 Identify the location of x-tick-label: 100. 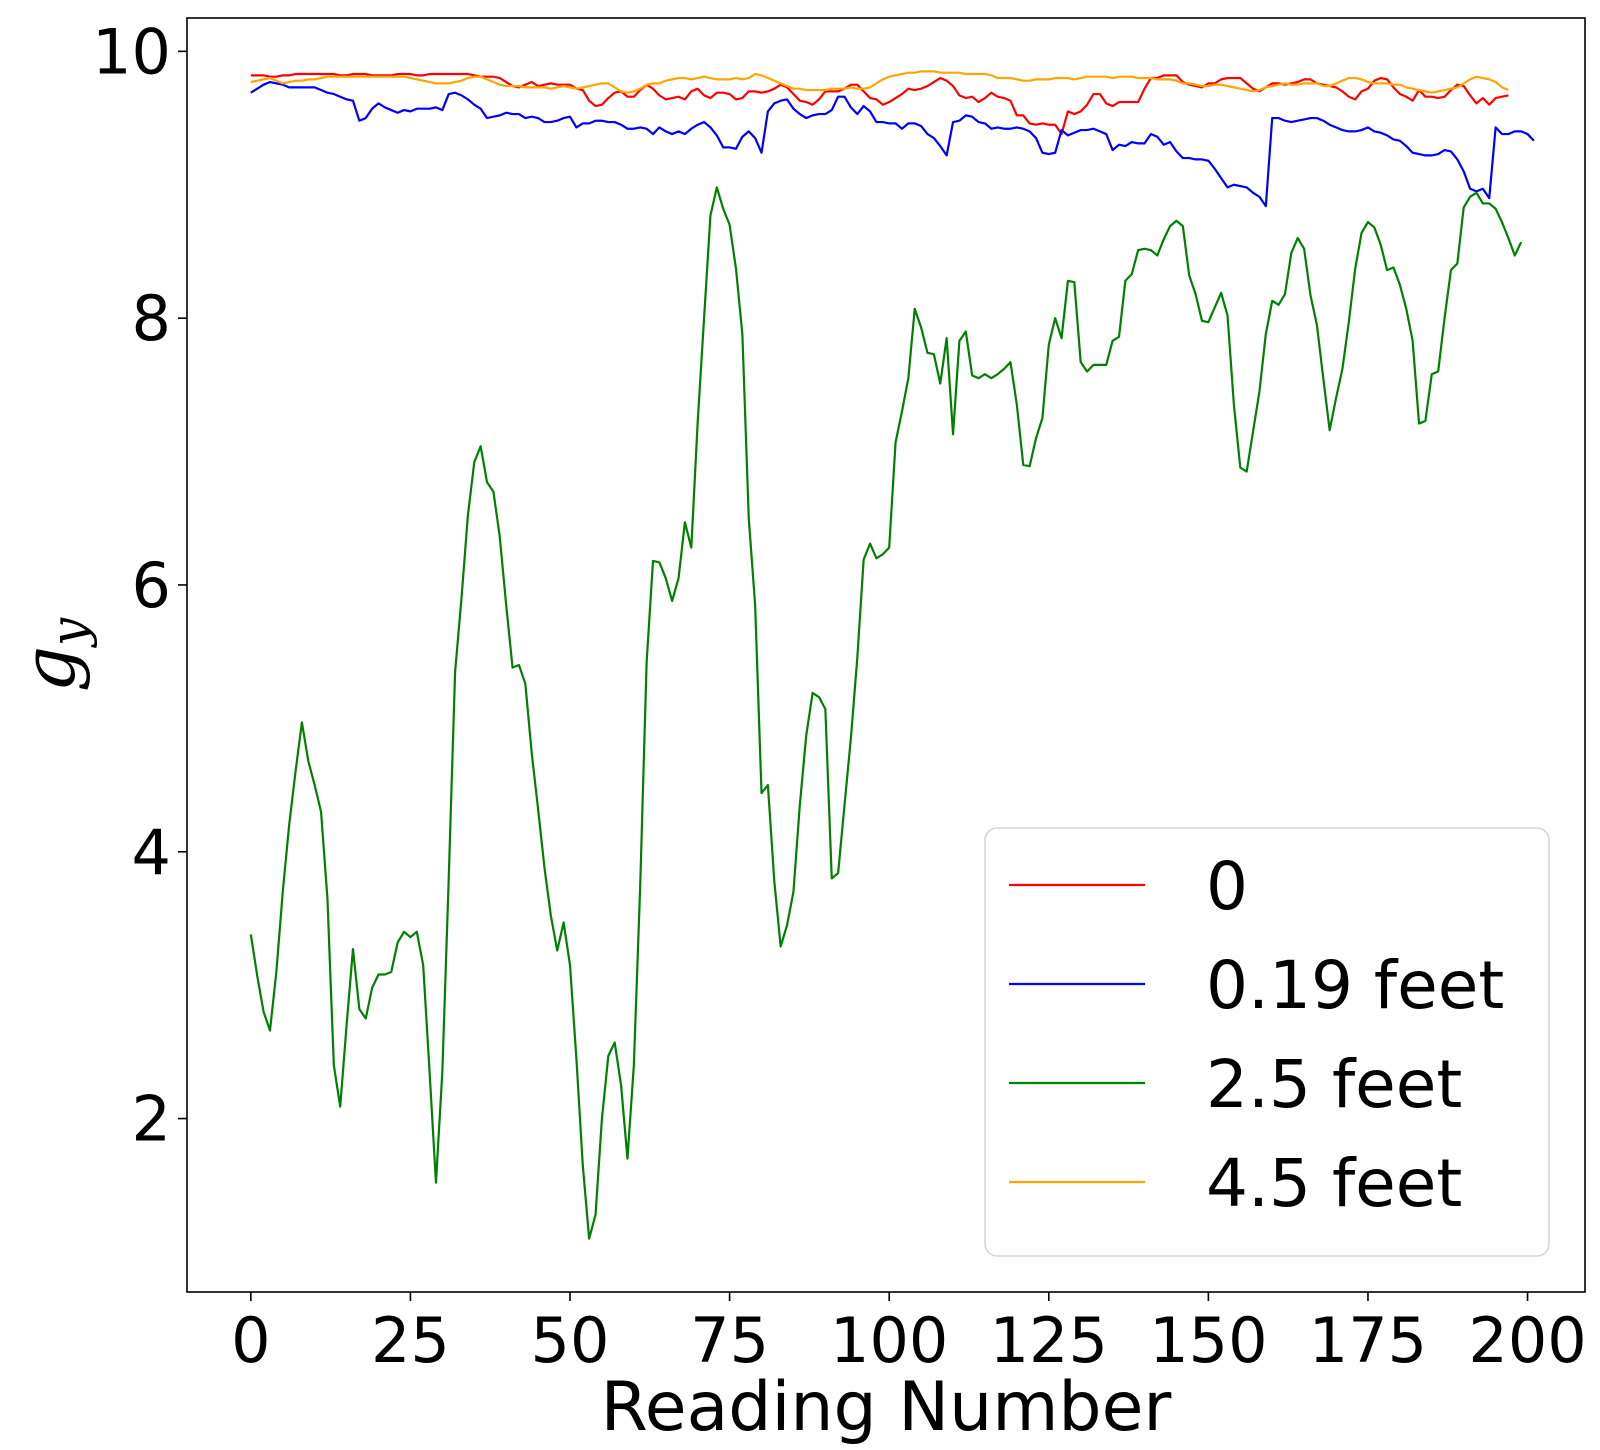
(889, 1340).